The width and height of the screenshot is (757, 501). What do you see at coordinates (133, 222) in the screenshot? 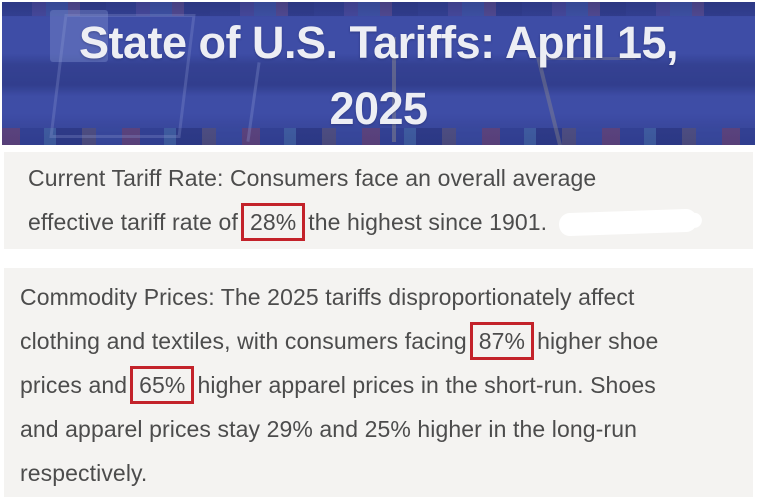
I see `paragraph-text: effective tariff rate of` at bounding box center [133, 222].